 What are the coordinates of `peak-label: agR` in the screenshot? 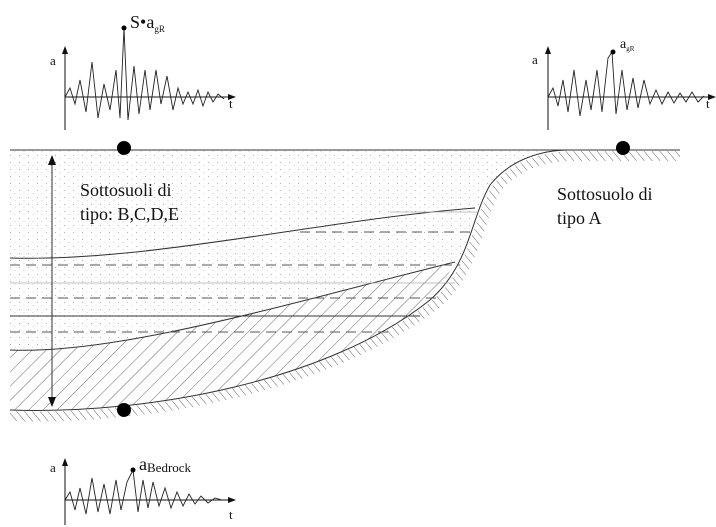 It's located at (627, 45).